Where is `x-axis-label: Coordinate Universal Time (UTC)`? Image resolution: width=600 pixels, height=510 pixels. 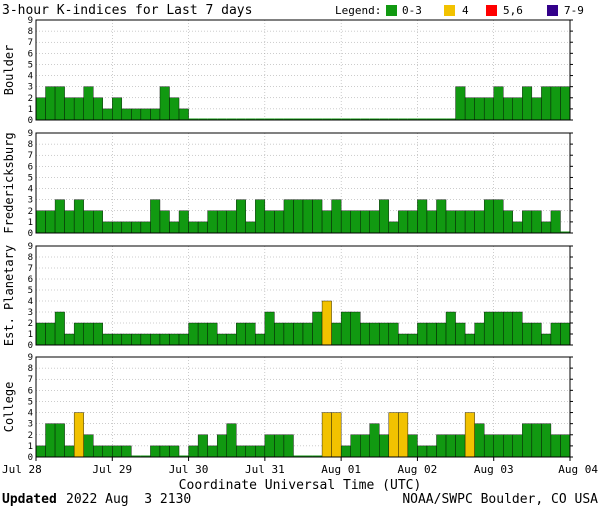
x-axis-label: Coordinate Universal Time (UTC) is located at coordinates (300, 485).